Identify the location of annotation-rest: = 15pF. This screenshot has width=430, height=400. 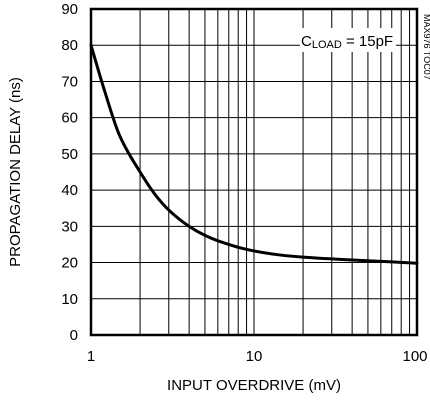
(367, 41).